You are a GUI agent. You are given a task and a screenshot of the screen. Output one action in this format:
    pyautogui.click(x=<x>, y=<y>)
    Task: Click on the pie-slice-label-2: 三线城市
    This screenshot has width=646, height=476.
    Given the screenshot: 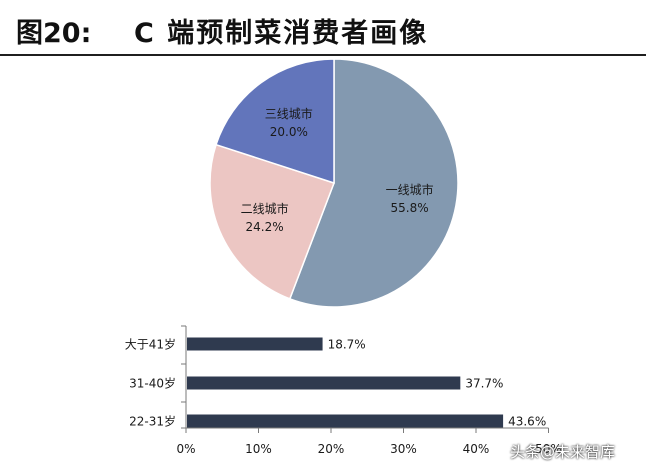 What is the action you would take?
    pyautogui.click(x=289, y=113)
    